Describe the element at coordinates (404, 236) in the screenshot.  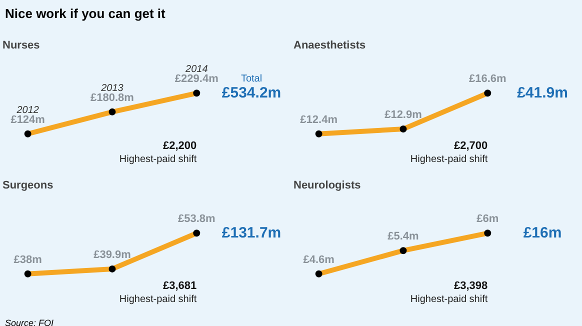
I see `data-label: £5.4m` at that location.